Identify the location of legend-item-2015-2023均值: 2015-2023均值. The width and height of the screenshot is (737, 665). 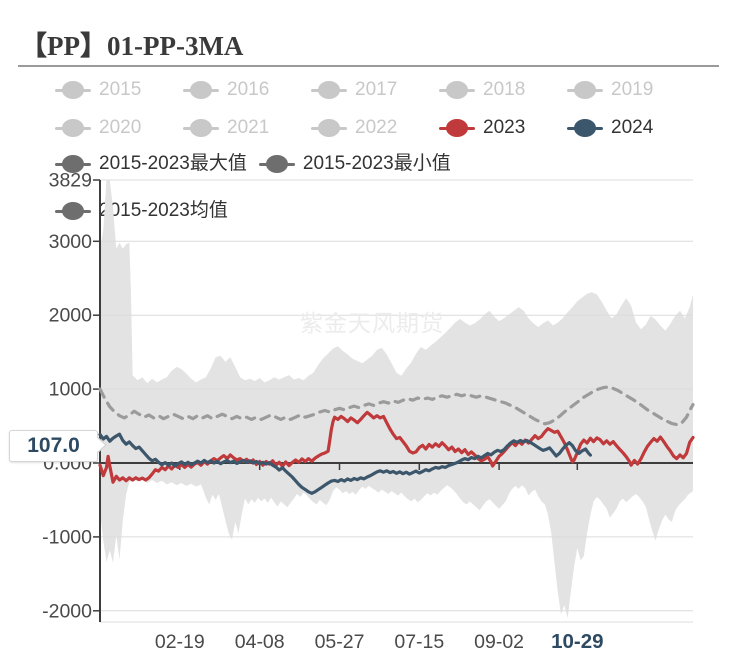
(141, 211).